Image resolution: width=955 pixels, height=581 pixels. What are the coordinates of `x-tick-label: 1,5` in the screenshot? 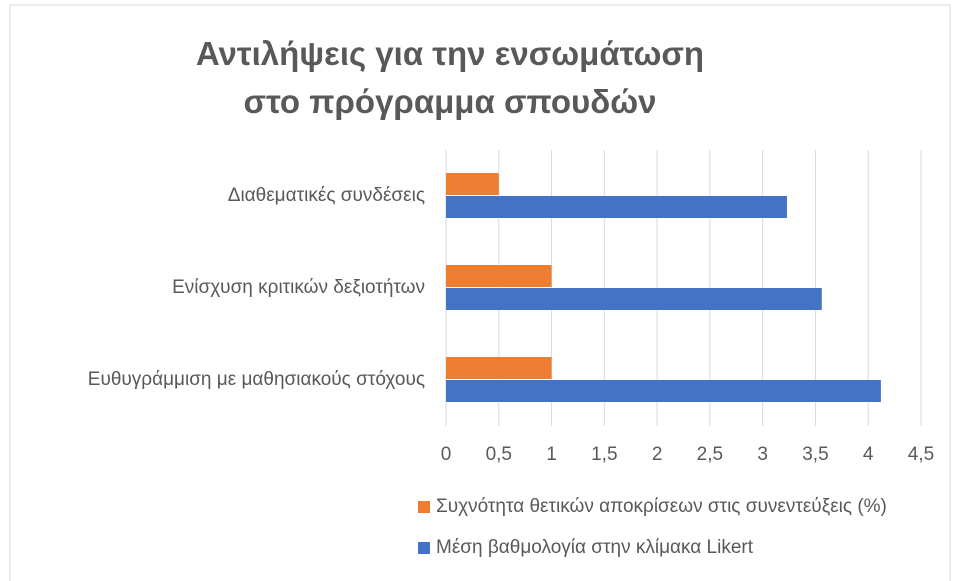 It's located at (604, 454).